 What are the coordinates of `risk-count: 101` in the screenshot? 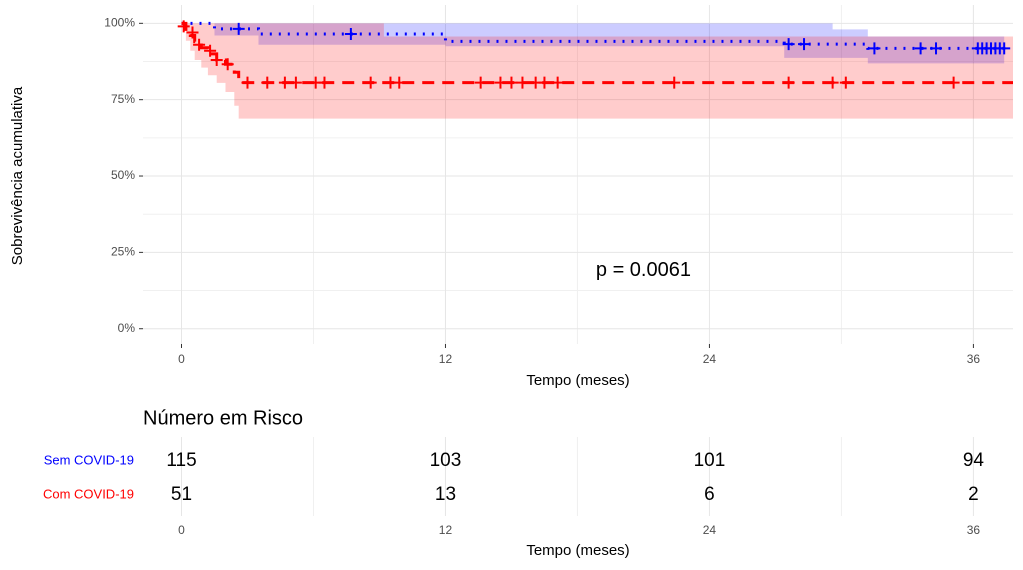 It's located at (710, 460).